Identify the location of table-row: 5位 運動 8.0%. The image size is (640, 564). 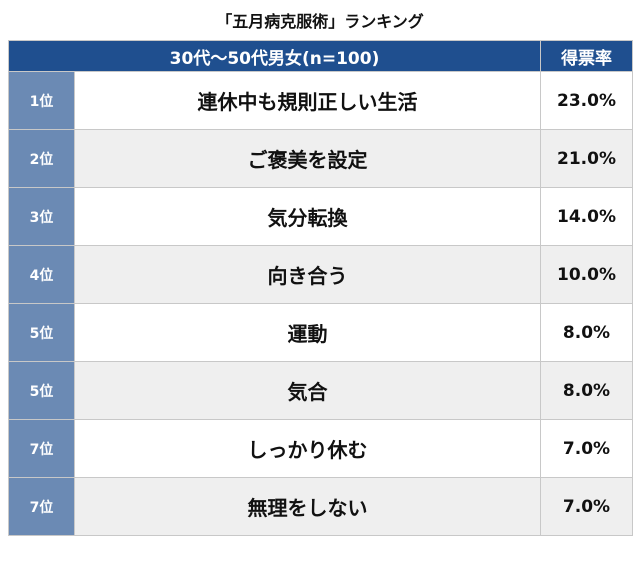
(320, 332).